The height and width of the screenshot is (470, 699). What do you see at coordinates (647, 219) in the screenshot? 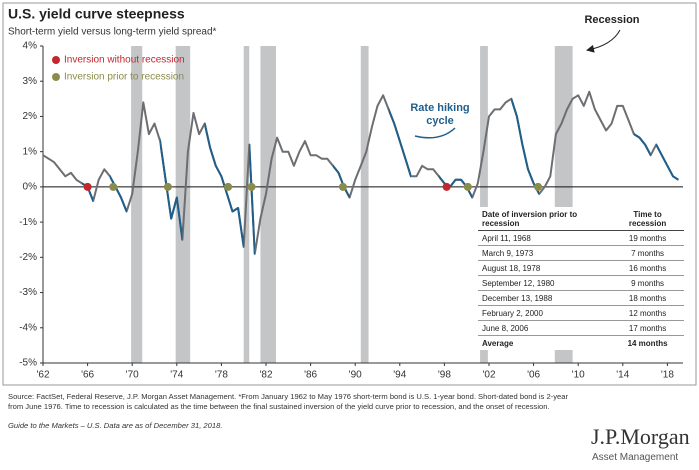
I see `header-cell: Time to recession` at bounding box center [647, 219].